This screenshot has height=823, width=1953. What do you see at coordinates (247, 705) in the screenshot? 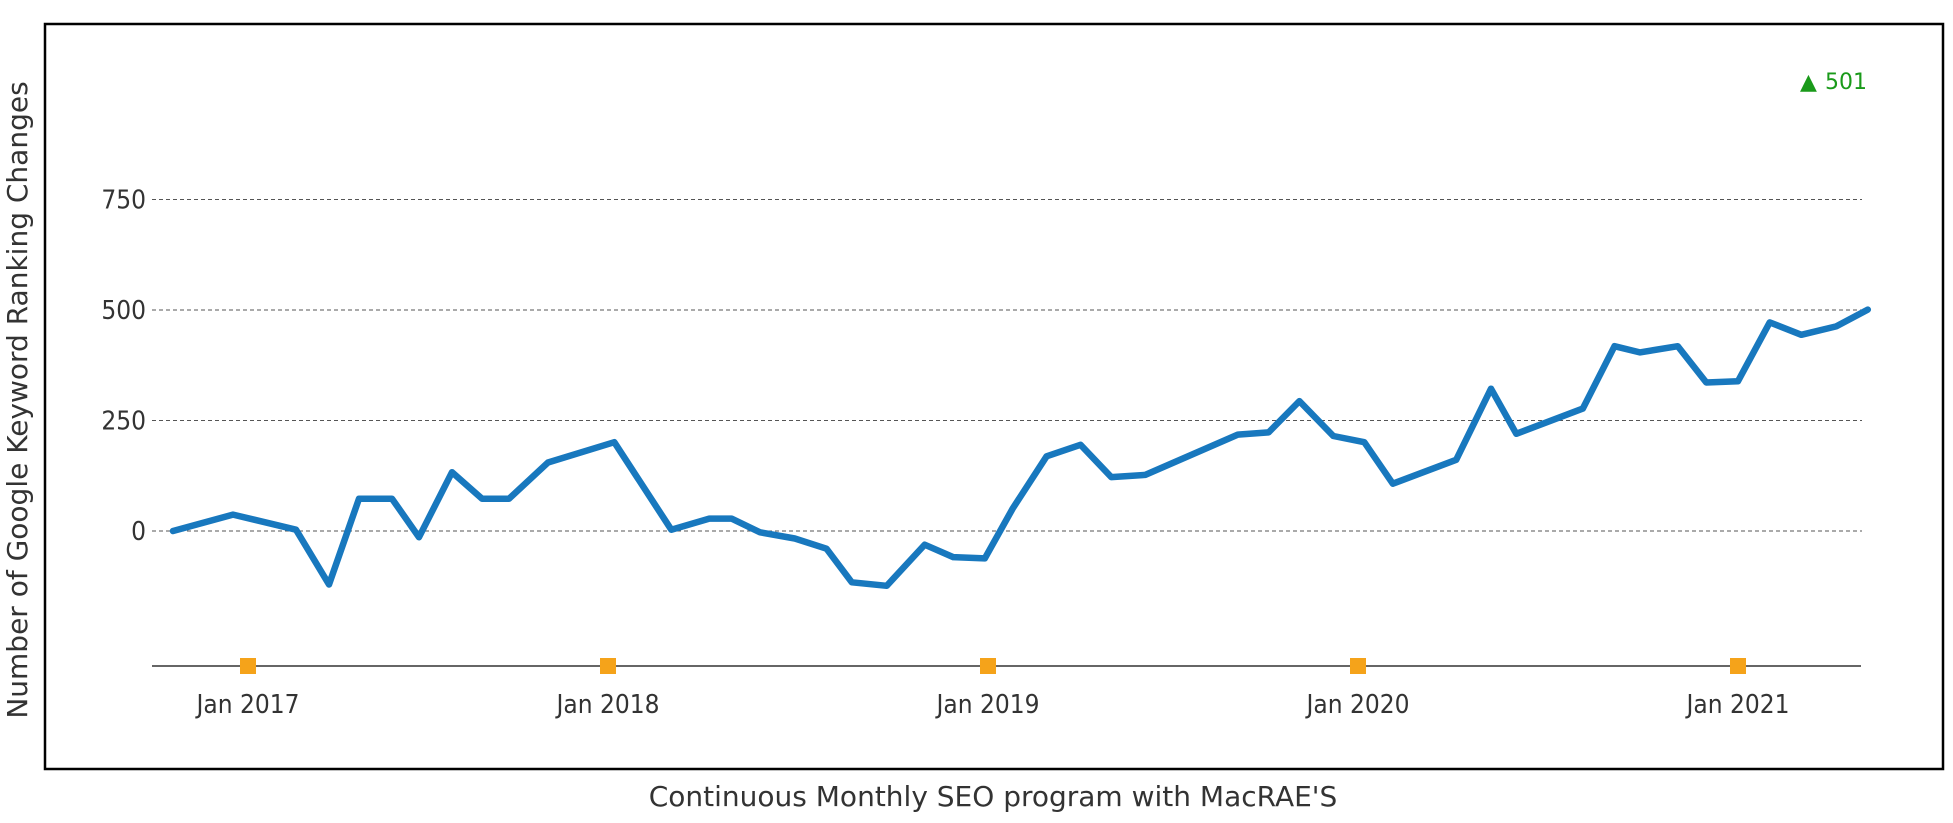
I see `x-tick-label: Jan 2017` at bounding box center [247, 705].